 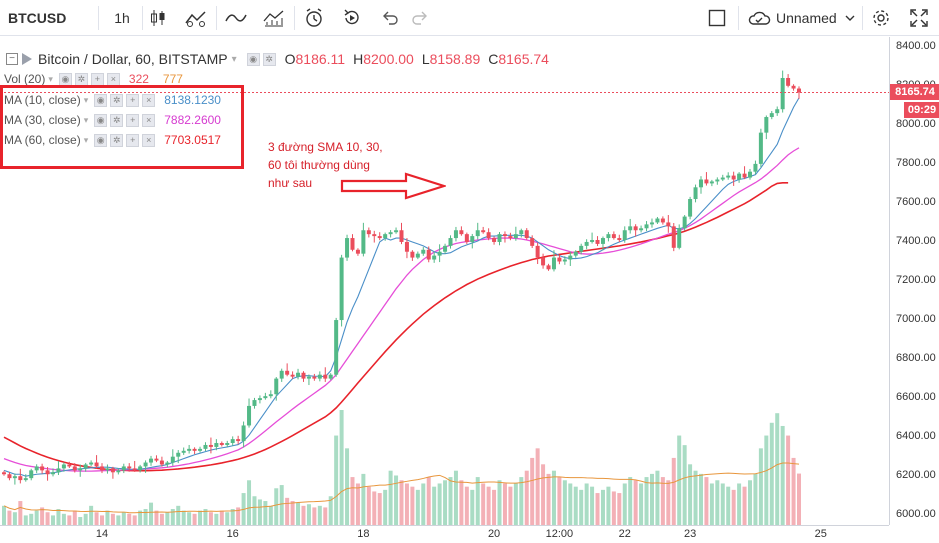 What do you see at coordinates (759, 18) in the screenshot?
I see `cloud-icon` at bounding box center [759, 18].